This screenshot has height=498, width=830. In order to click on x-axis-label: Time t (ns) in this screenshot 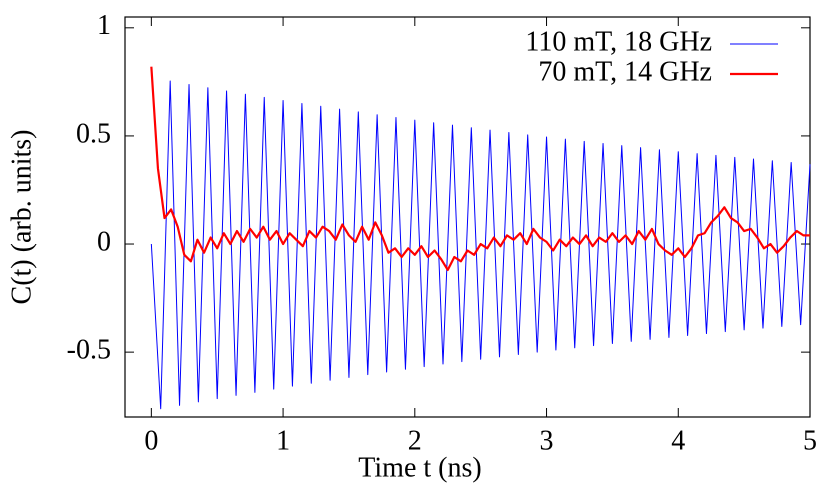, I will do `click(419, 467)`.